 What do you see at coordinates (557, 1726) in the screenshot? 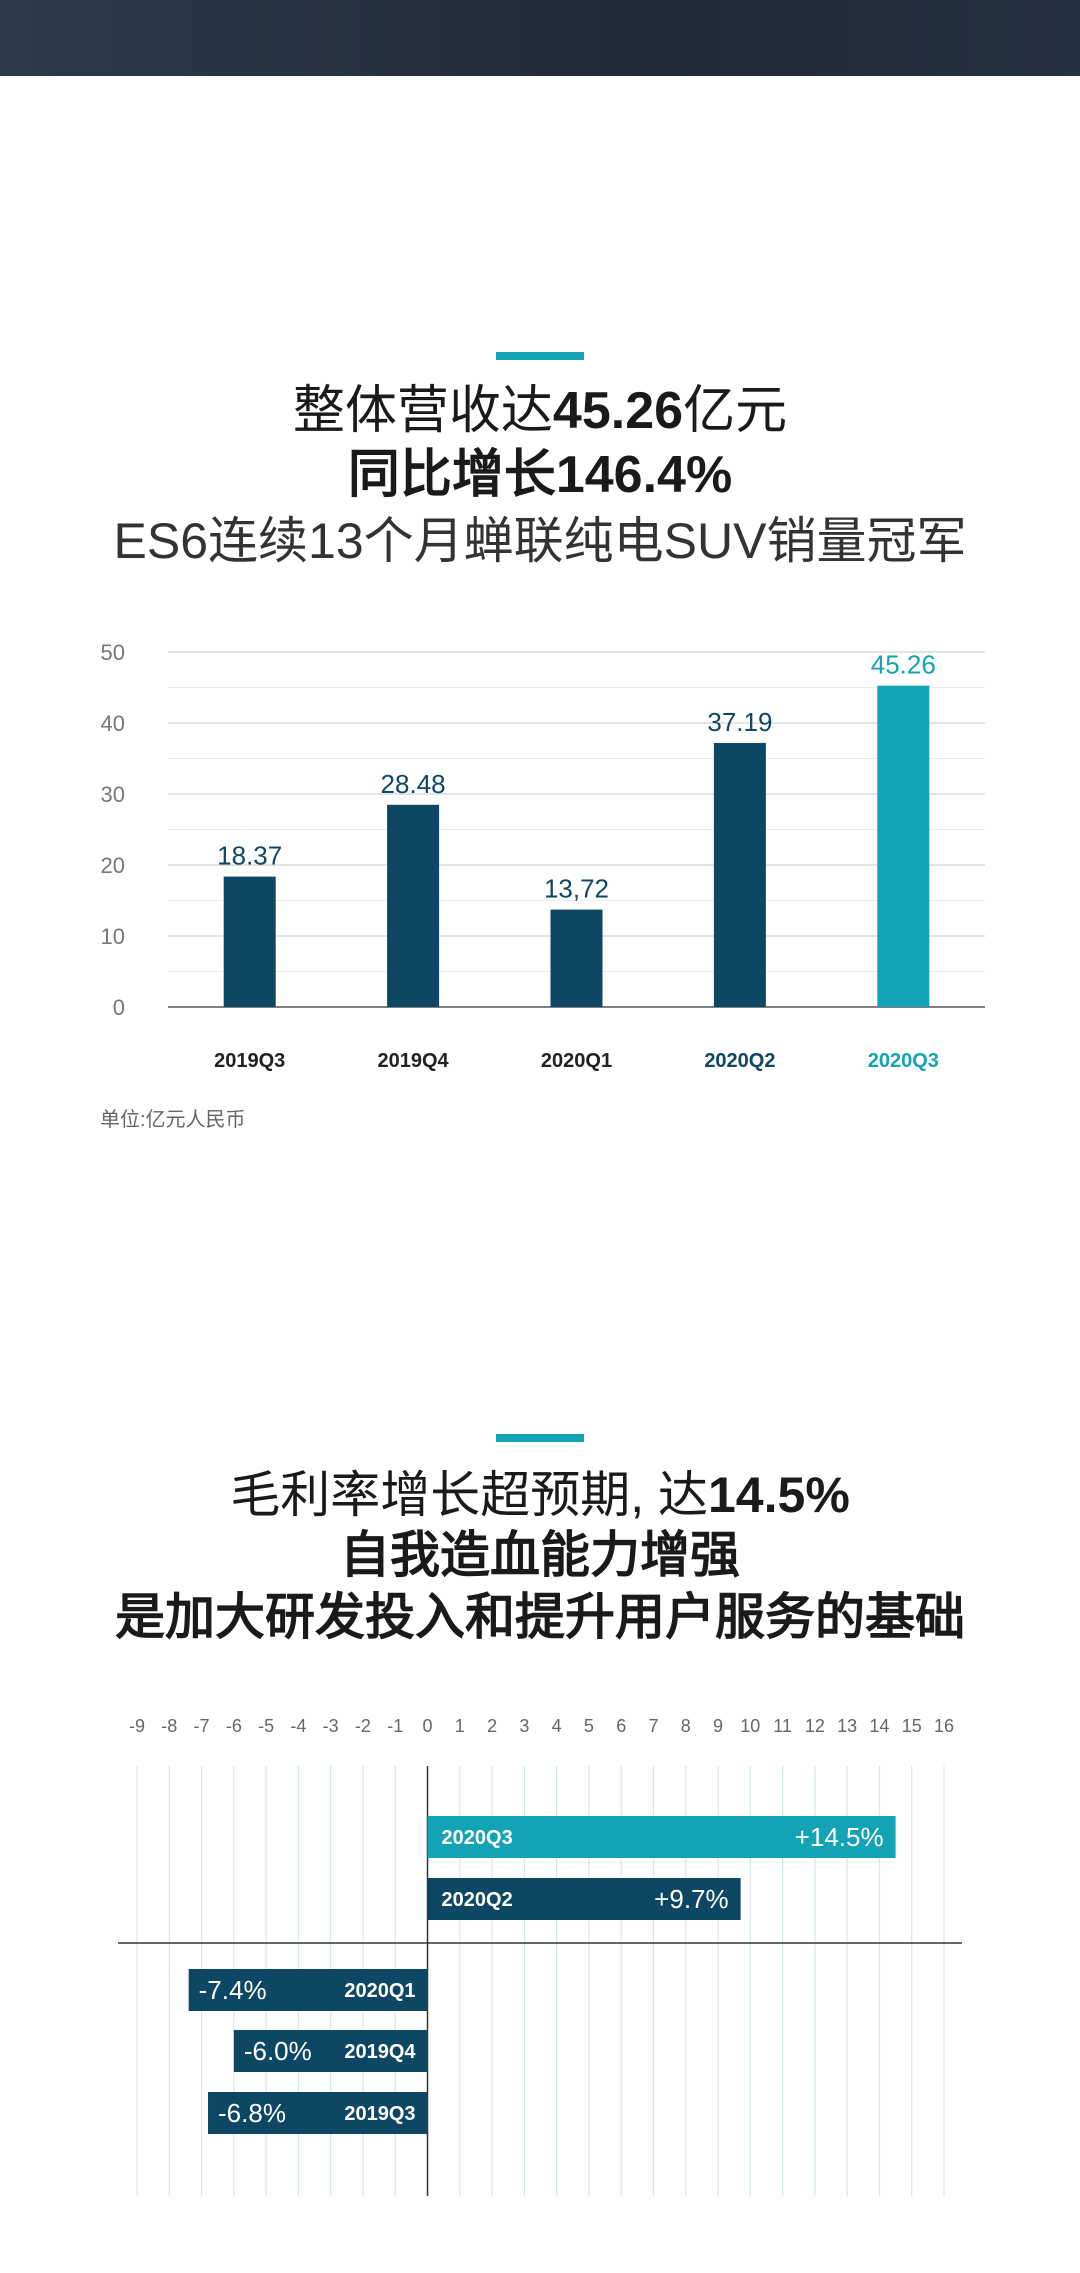
I see `x-tick-label: 4` at bounding box center [557, 1726].